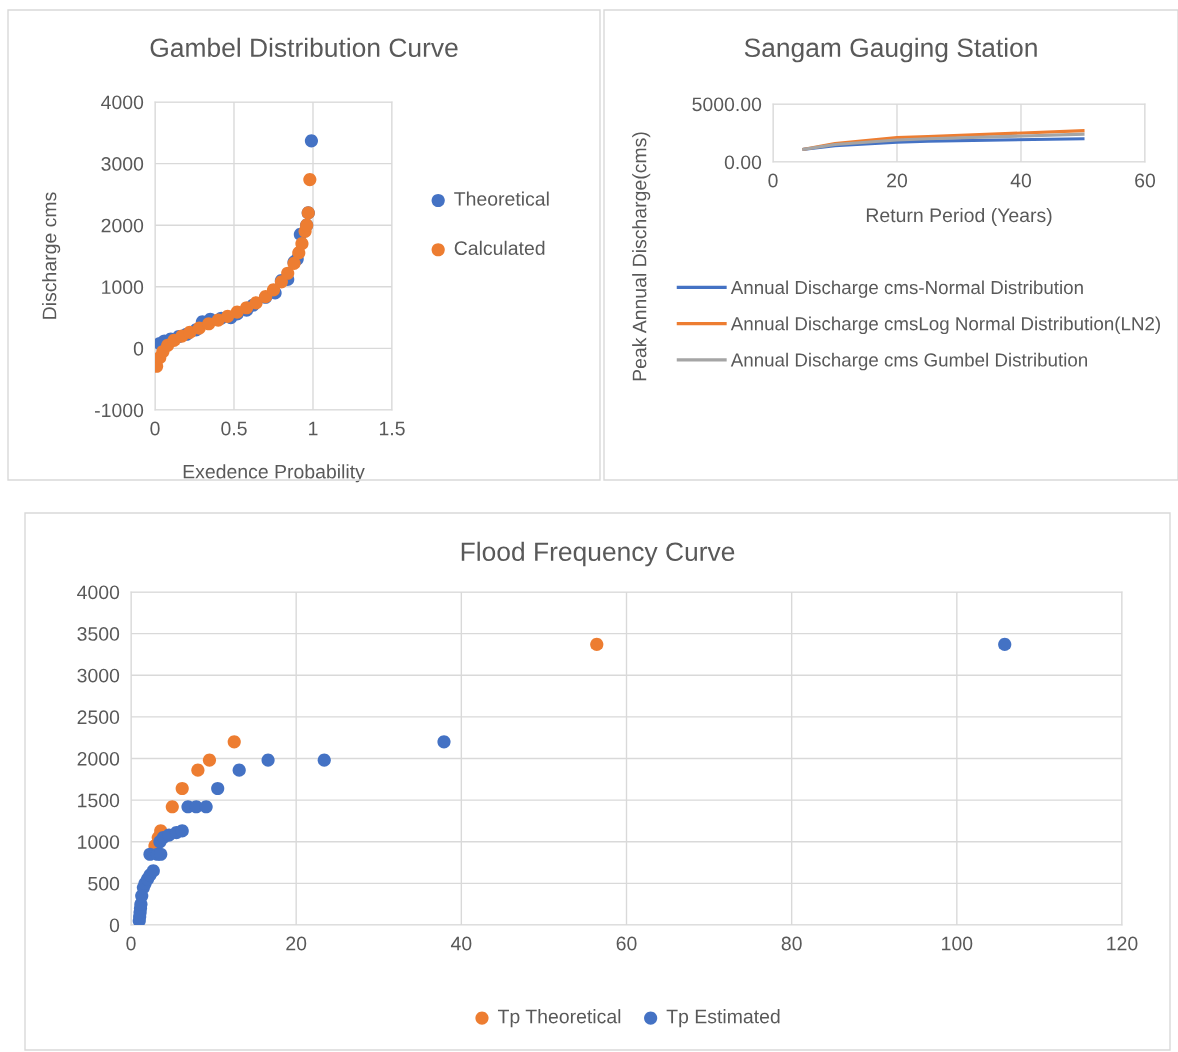  Describe the element at coordinates (791, 943) in the screenshot. I see `x-tick-label: 80` at that location.